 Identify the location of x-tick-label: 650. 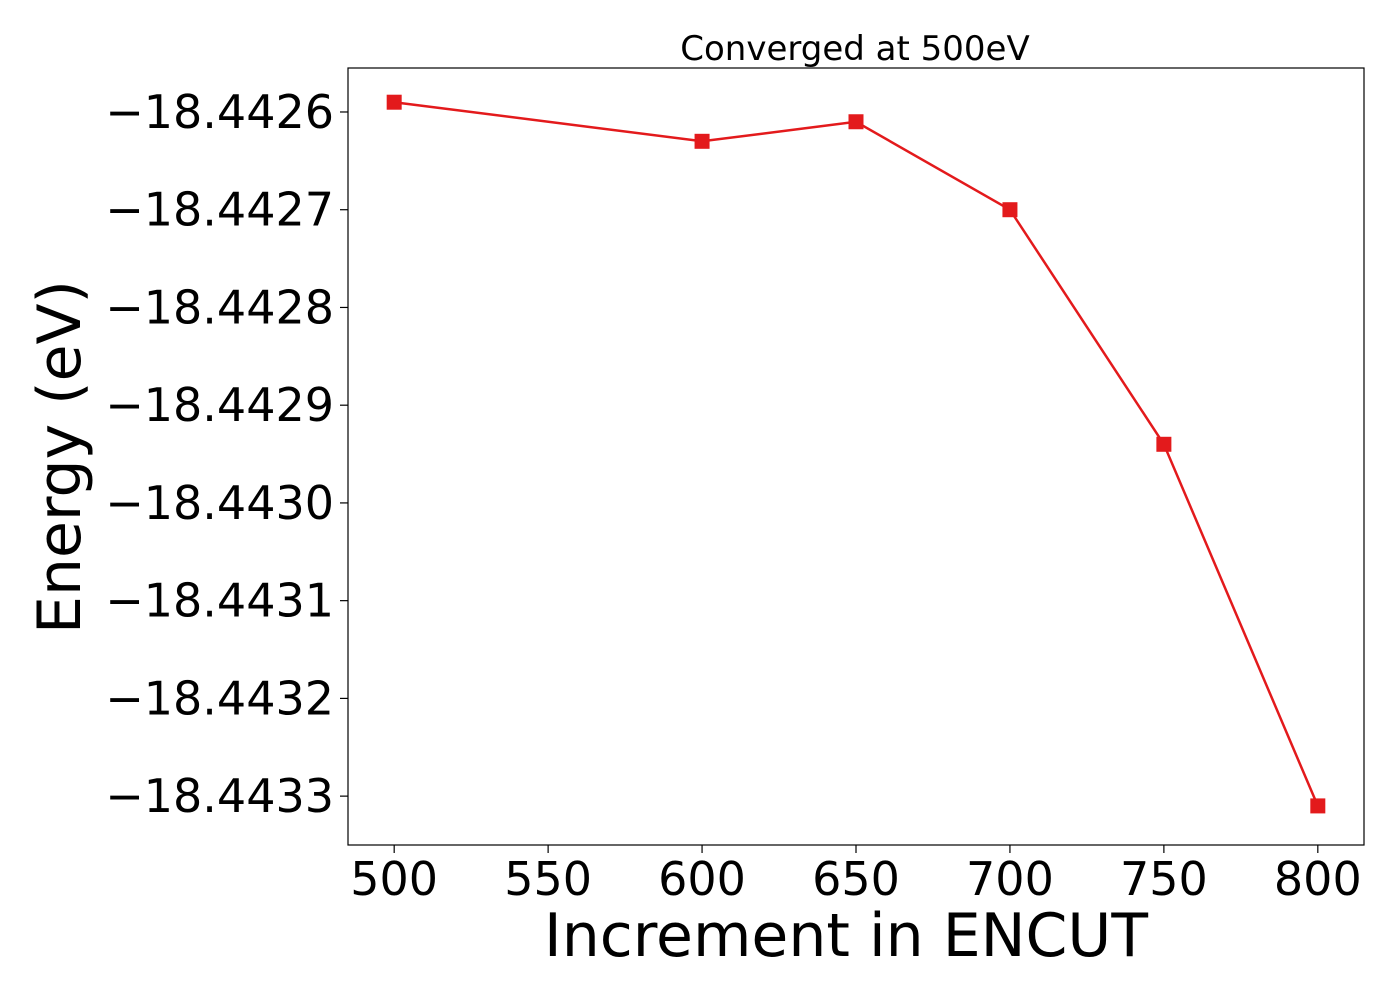
(856, 879).